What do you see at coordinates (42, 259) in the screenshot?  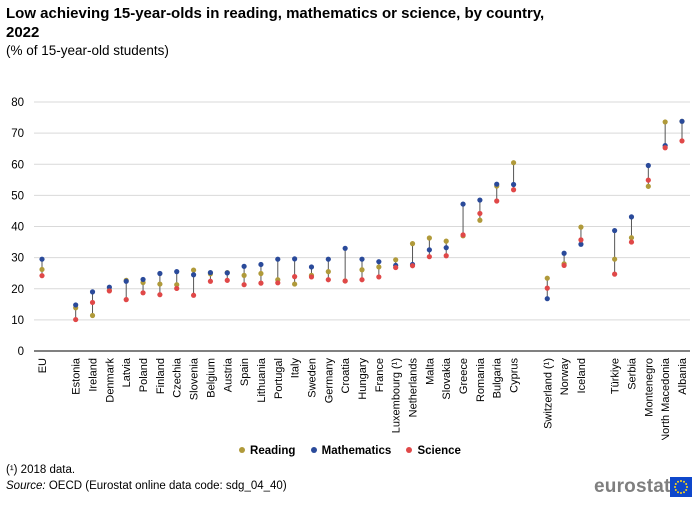 I see `point-mathematics-eu` at bounding box center [42, 259].